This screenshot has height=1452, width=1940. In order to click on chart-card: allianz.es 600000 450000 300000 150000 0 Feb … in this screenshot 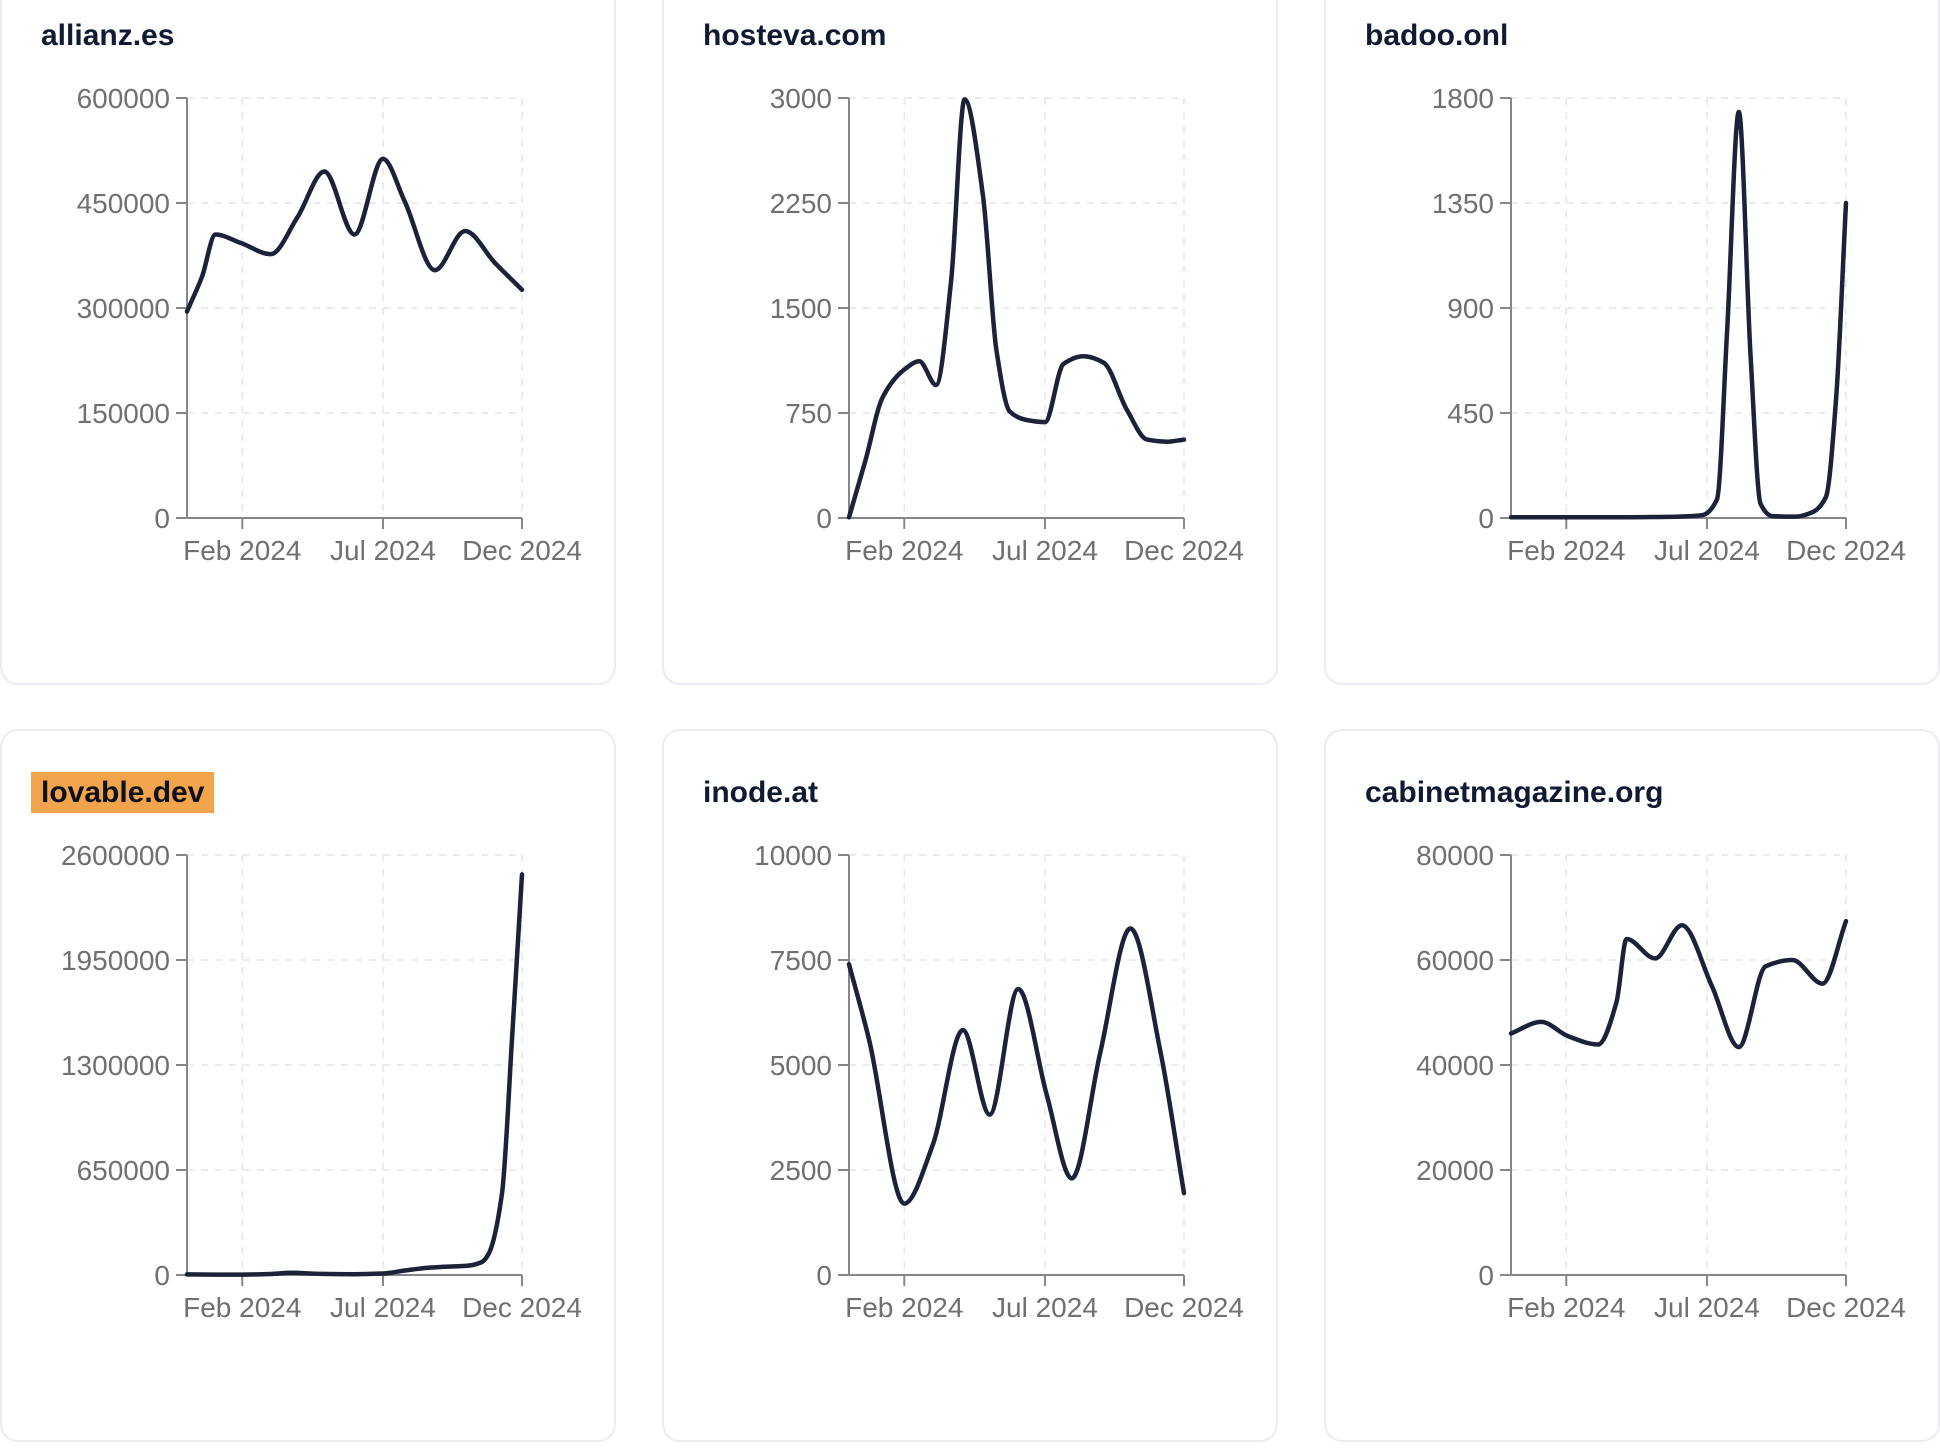, I will do `click(308, 342)`.